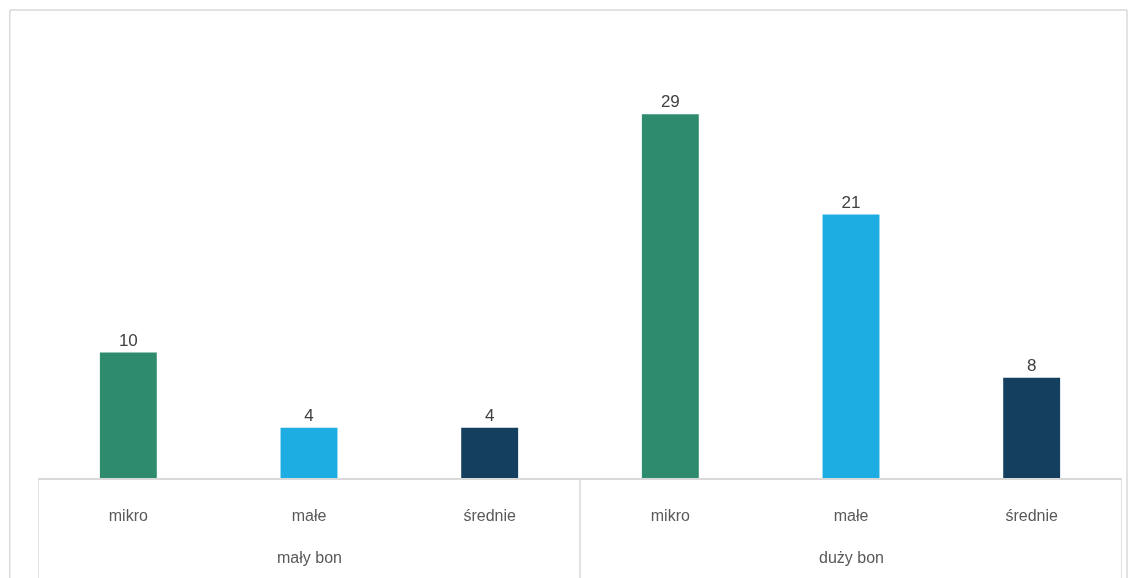 This screenshot has height=578, width=1137. Describe the element at coordinates (1031, 365) in the screenshot. I see `data-label: 8` at that location.